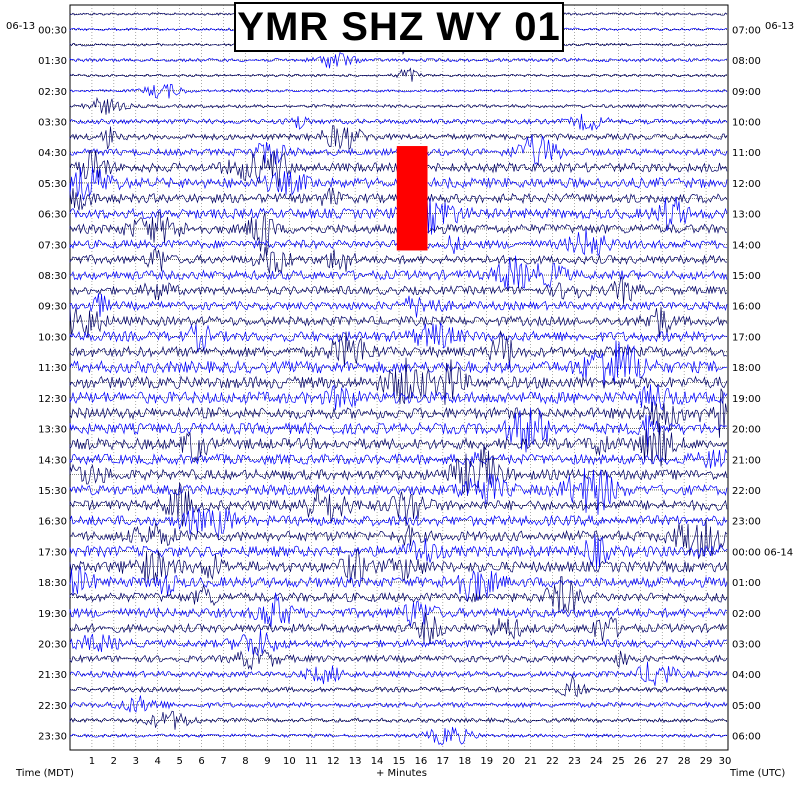 The width and height of the screenshot is (800, 800). I want to click on x-tick-label: 4, so click(158, 761).